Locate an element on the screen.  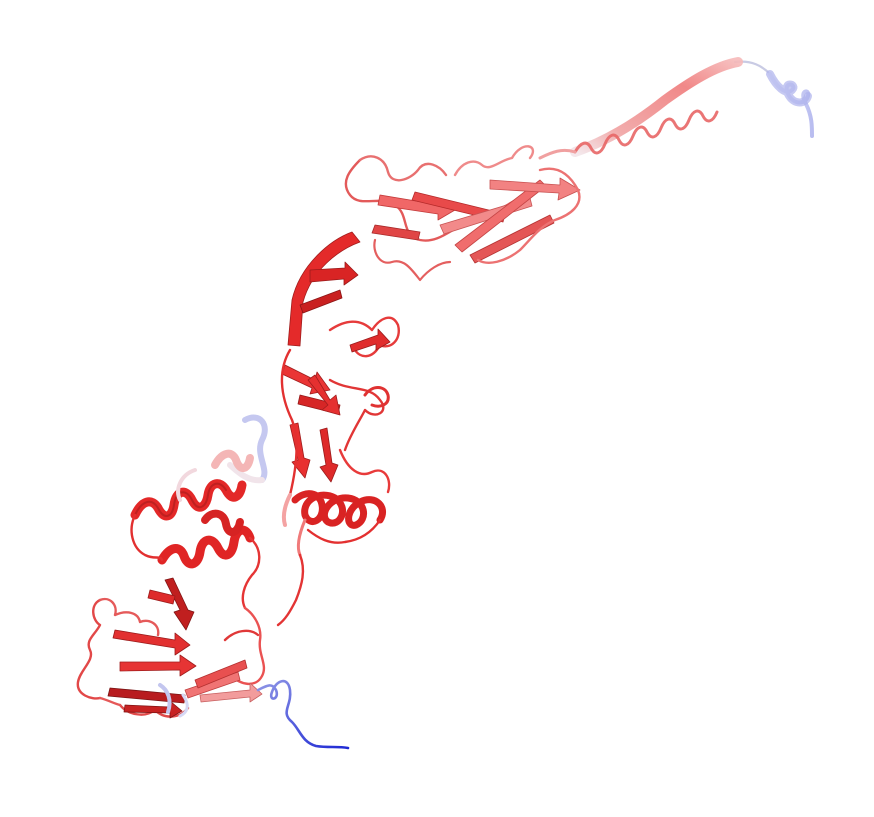
n-terminal-tail is located at coordinates (303, 714).